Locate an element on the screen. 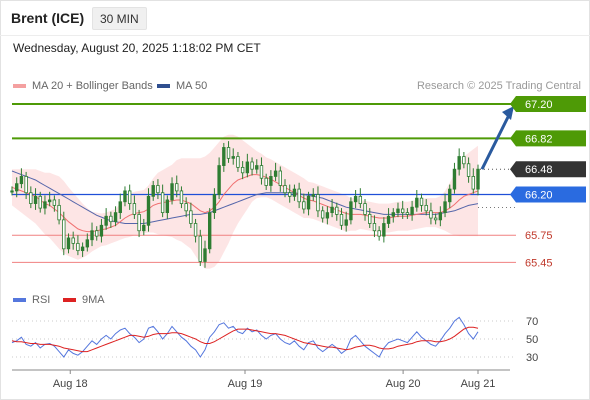 Image resolution: width=590 pixels, height=400 pixels. rsi-tick-label: 50 is located at coordinates (532, 340).